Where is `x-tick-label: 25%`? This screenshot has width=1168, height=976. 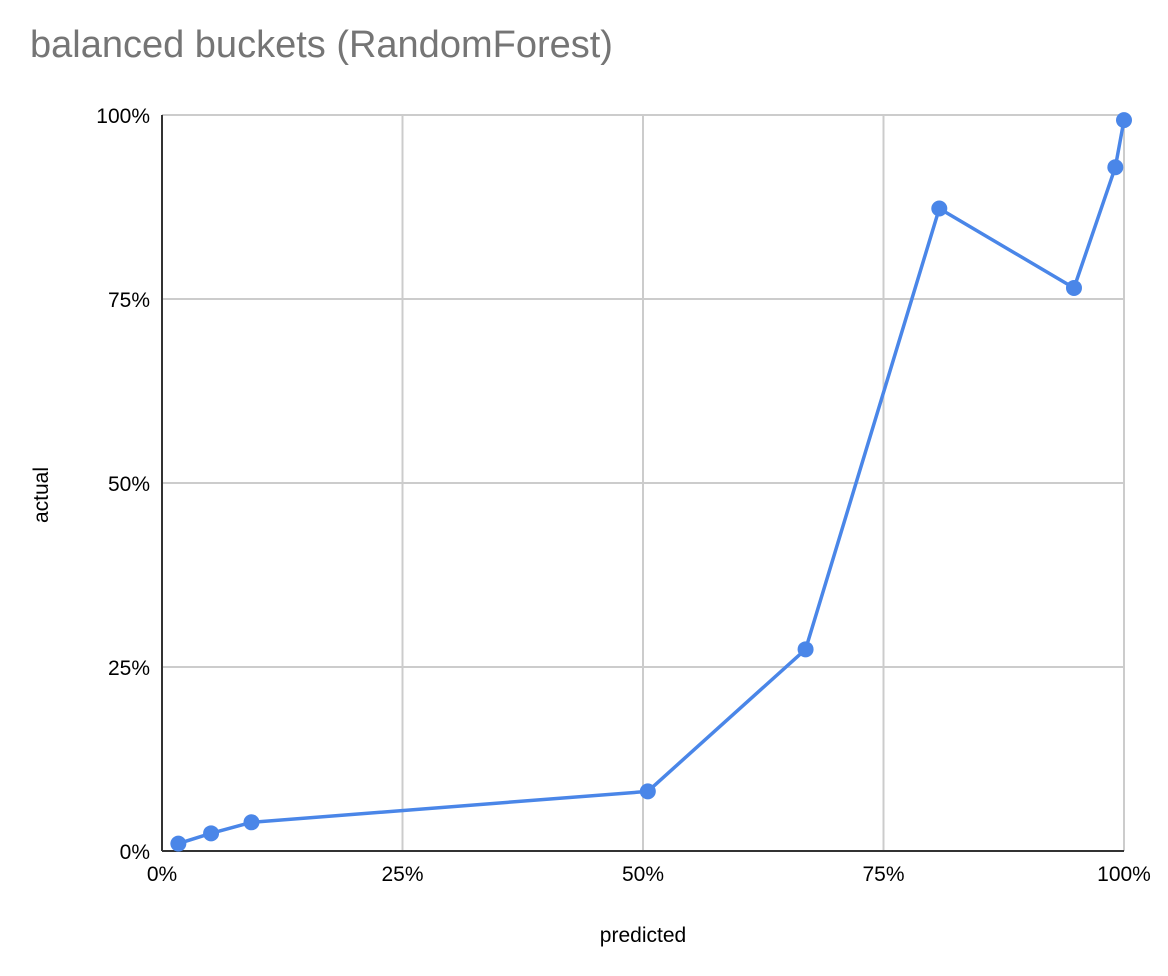 x-tick-label: 25% is located at coordinates (402, 874).